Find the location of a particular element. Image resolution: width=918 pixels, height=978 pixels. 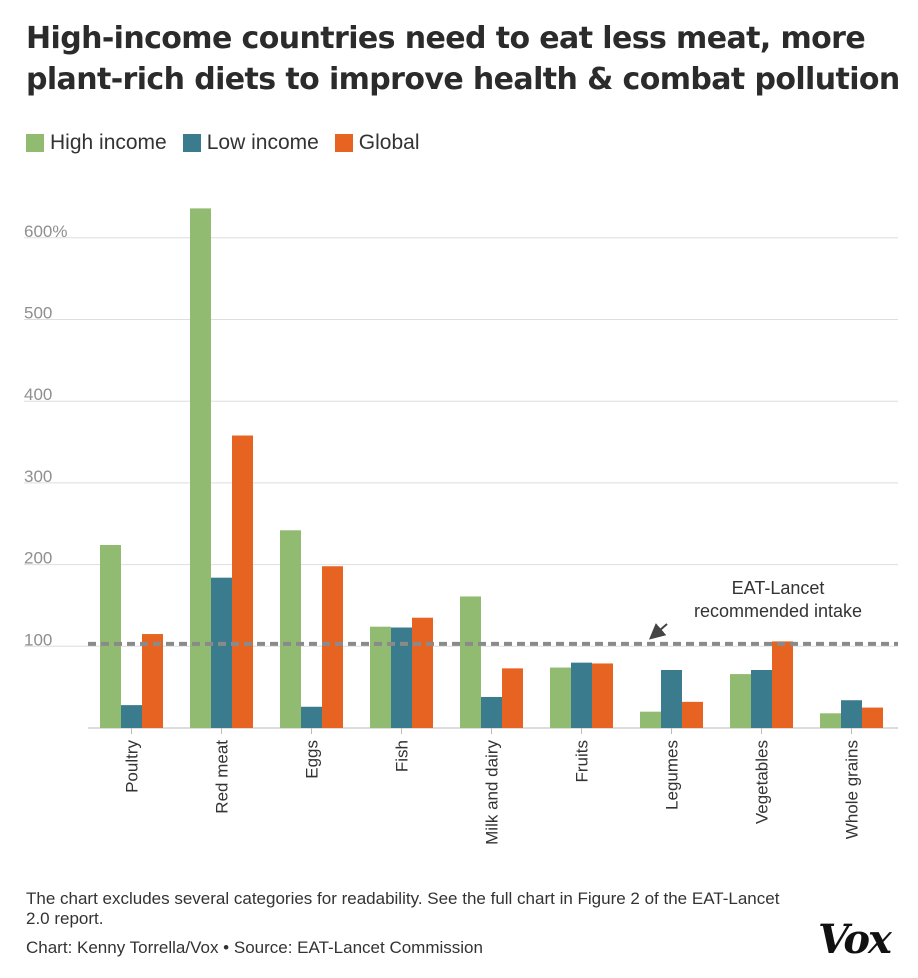

y-tick-label: 600% is located at coordinates (45, 231).